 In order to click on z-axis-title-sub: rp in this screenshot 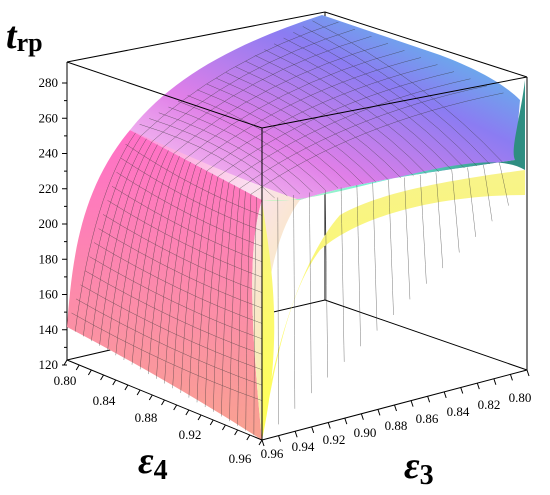, I will do `click(30, 42)`.